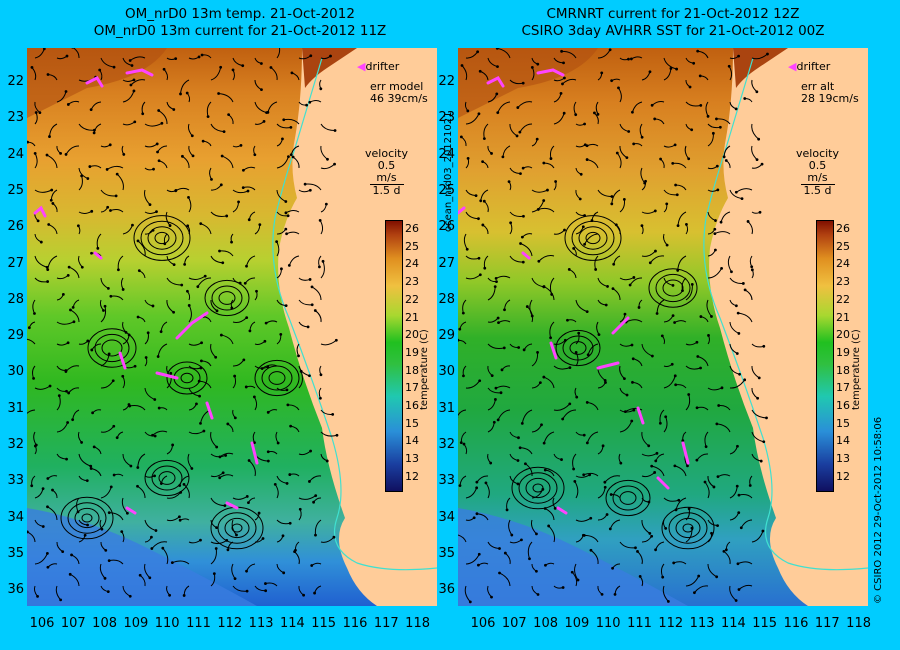 This screenshot has height=650, width=900. I want to click on right-velocity-scale: 0.5 m/s, so click(817, 172).